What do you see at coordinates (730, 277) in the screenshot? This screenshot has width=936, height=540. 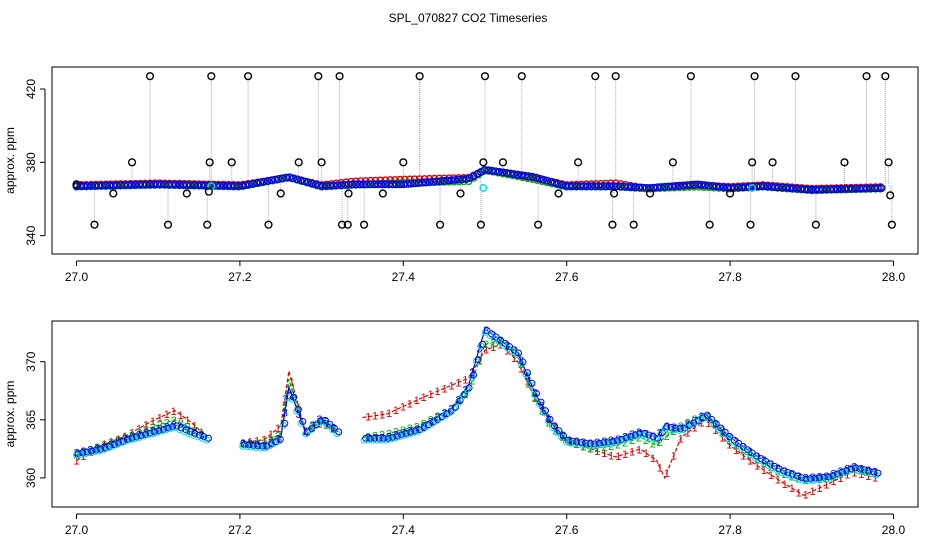 I see `x-tick-label: 27.8` at bounding box center [730, 277].